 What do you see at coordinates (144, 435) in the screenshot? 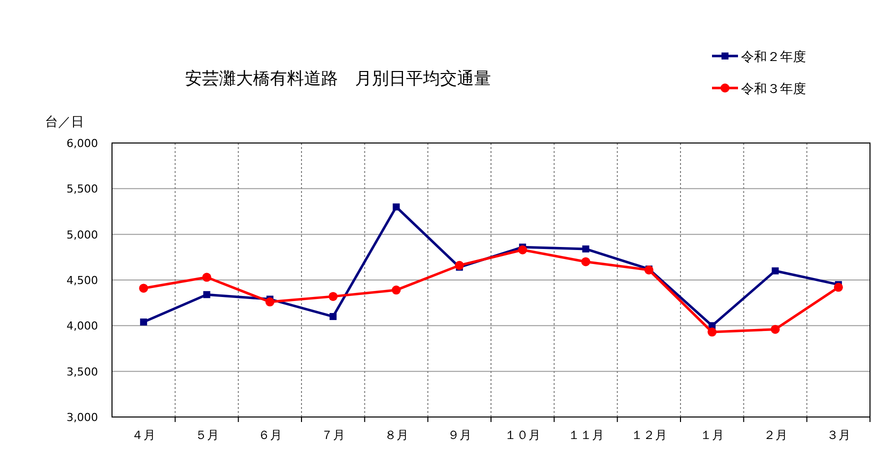
I see `x-tick-label: ４月` at bounding box center [144, 435].